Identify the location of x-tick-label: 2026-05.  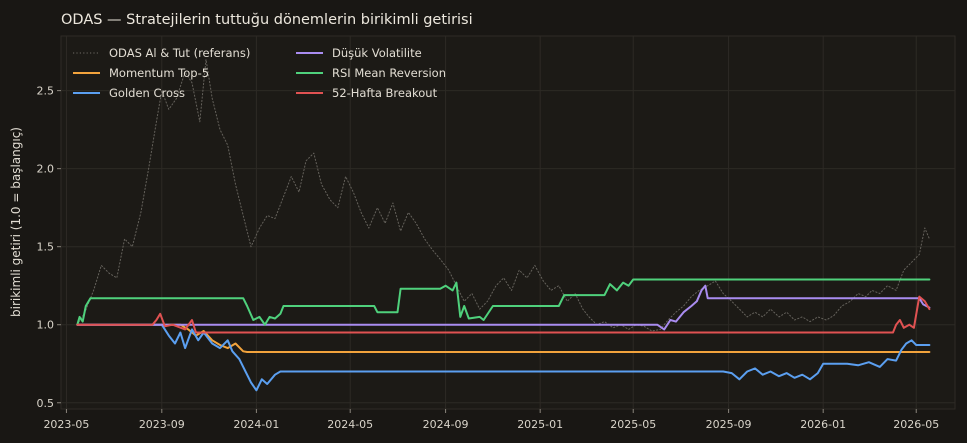
(916, 424).